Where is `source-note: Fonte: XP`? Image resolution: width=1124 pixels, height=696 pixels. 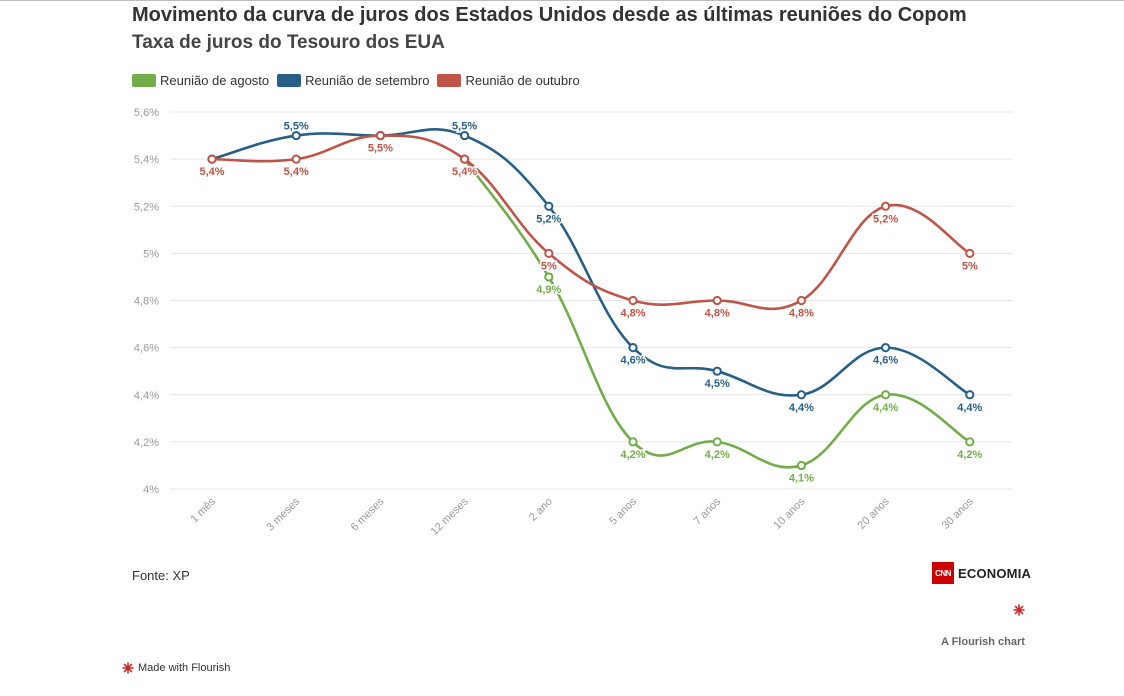 source-note: Fonte: XP is located at coordinates (161, 575).